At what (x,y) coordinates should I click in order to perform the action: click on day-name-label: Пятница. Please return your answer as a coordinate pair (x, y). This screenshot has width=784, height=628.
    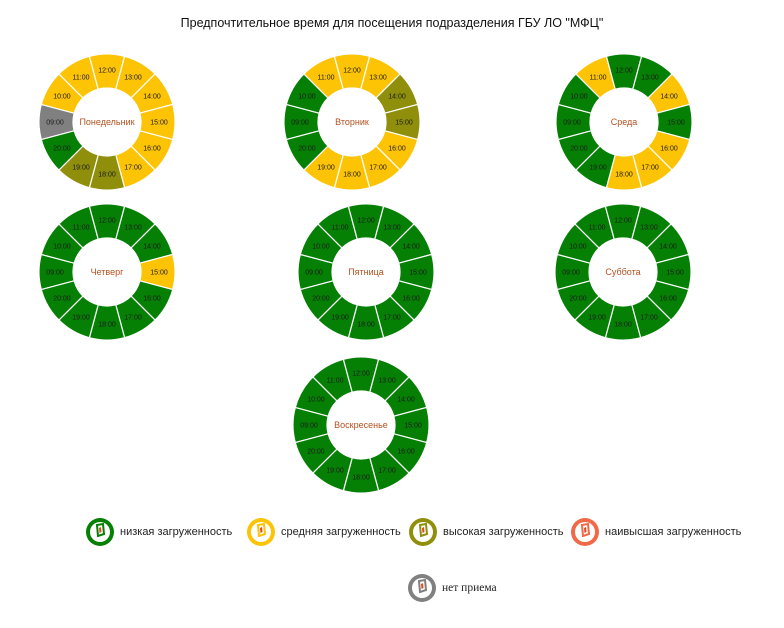
    Looking at the image, I should click on (366, 272).